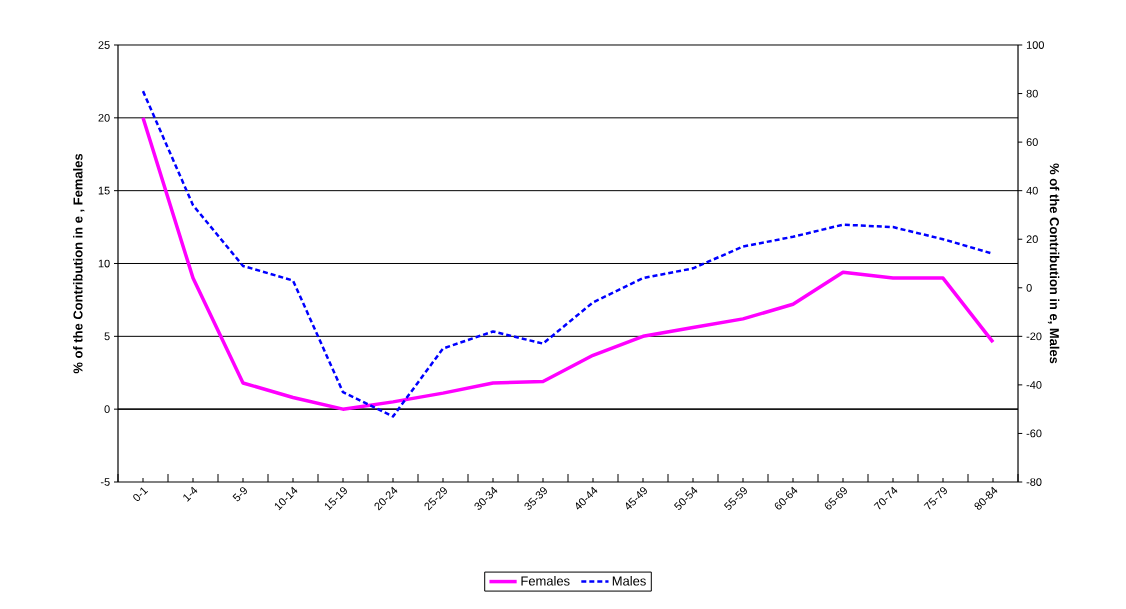 The height and width of the screenshot is (609, 1126). I want to click on x-tick-label: 5-9, so click(239, 494).